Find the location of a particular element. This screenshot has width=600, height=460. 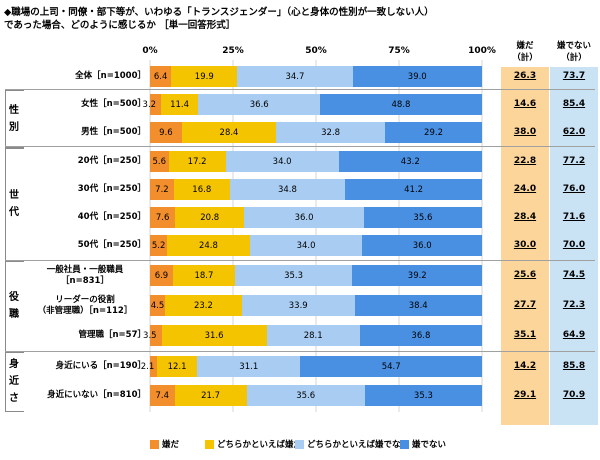

bar-segment: 34.8 is located at coordinates (287, 189).